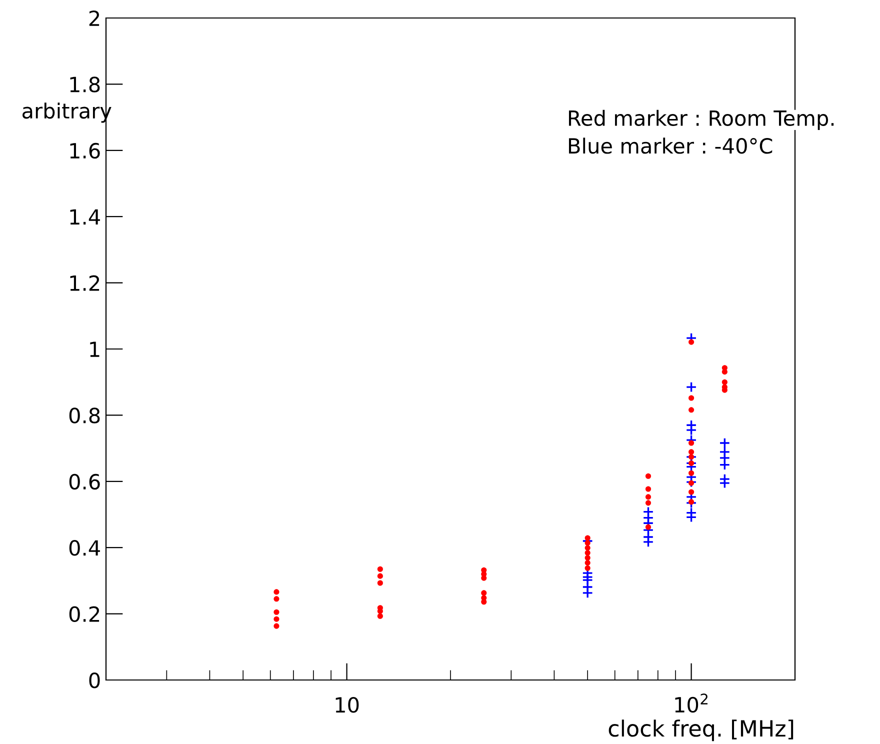 The width and height of the screenshot is (880, 744). What do you see at coordinates (85, 84) in the screenshot?
I see `y-tick-label: 1.8` at bounding box center [85, 84].